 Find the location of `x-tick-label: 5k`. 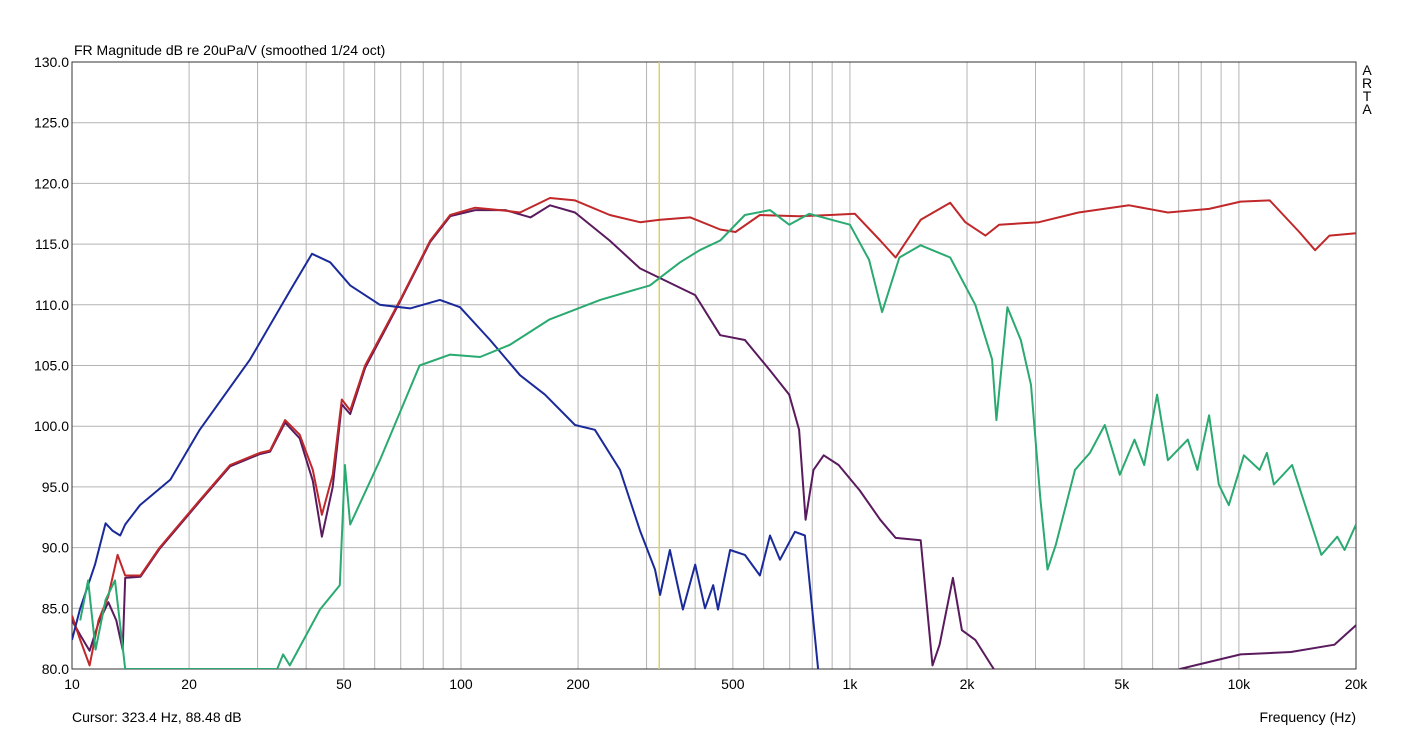

x-tick-label: 5k is located at coordinates (1122, 684).